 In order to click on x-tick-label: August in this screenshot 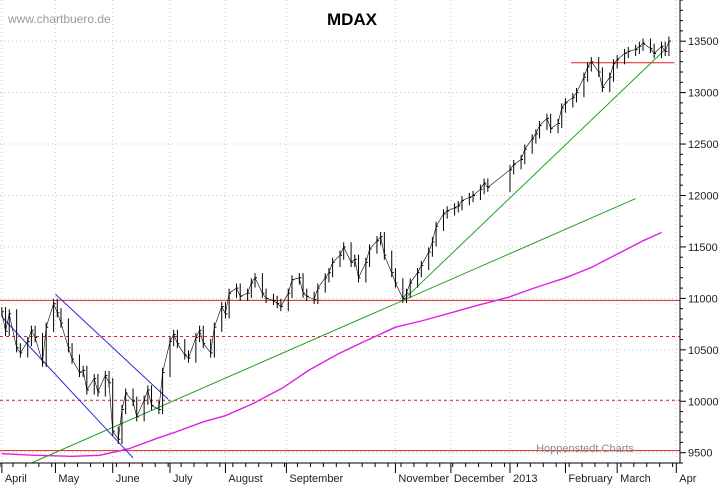, I will do `click(245, 479)`.